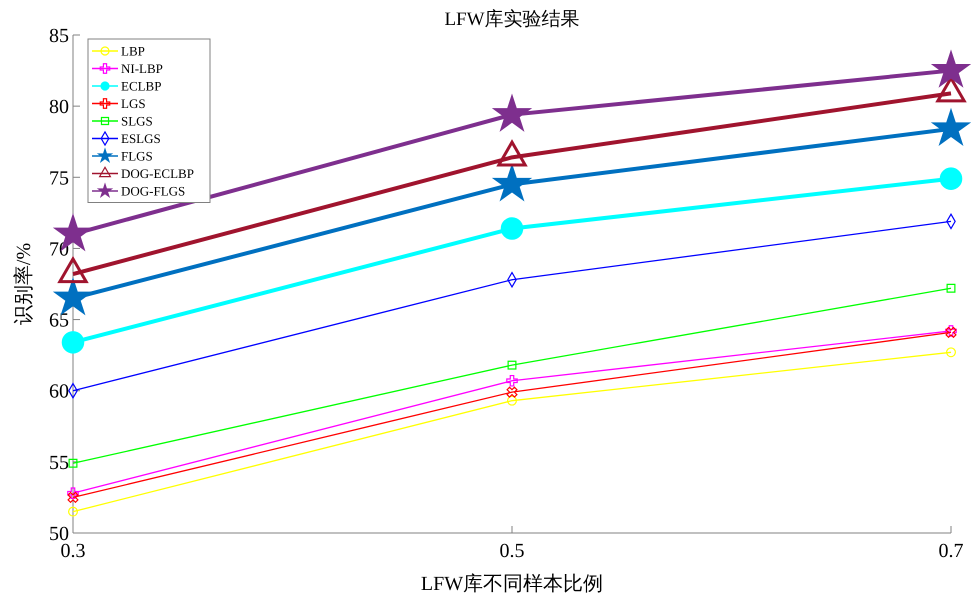  I want to click on legend-label: LGS, so click(133, 104).